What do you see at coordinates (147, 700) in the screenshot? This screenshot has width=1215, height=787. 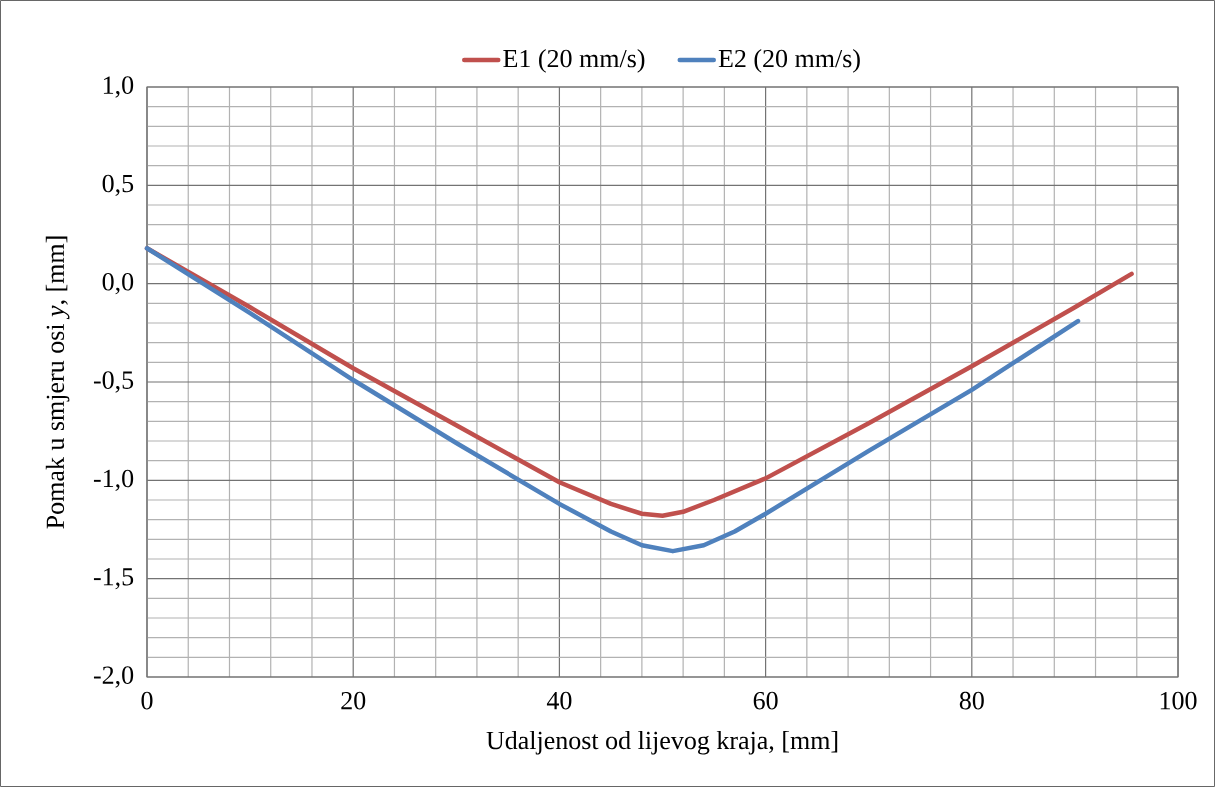 I see `x-tick-label: 0` at bounding box center [147, 700].